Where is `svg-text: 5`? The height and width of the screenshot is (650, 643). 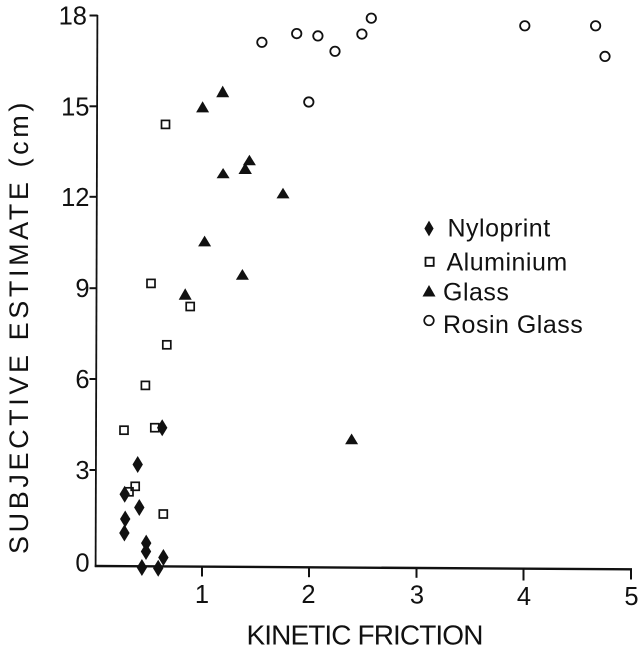
svg-text: 5 is located at coordinates (631, 597).